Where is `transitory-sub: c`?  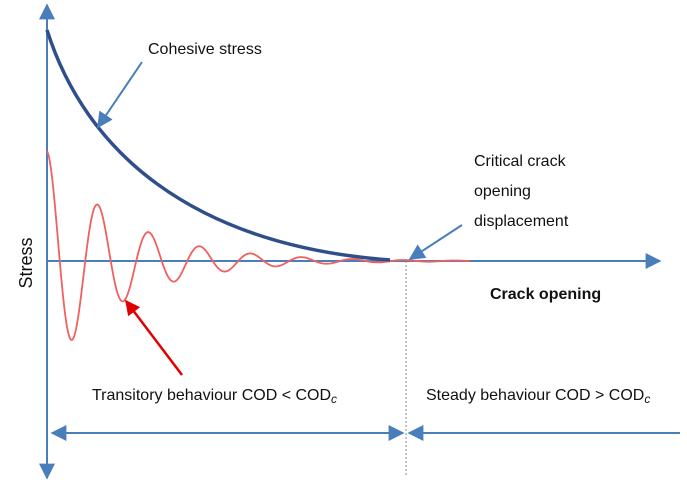 transitory-sub: c is located at coordinates (334, 399).